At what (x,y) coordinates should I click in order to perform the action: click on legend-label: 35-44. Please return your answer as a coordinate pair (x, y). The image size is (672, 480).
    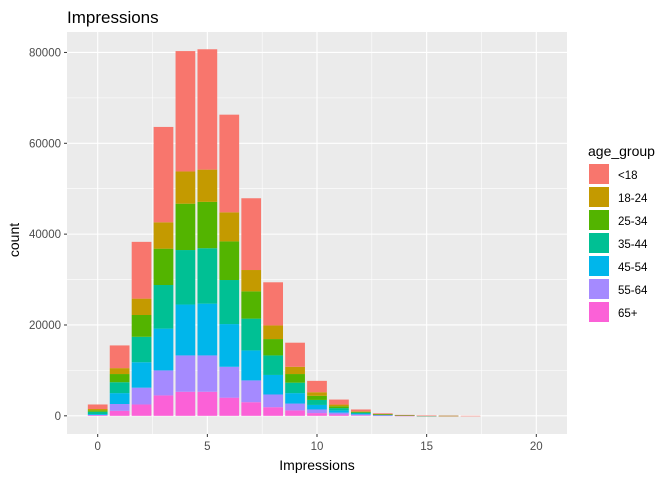
    Looking at the image, I should click on (633, 245).